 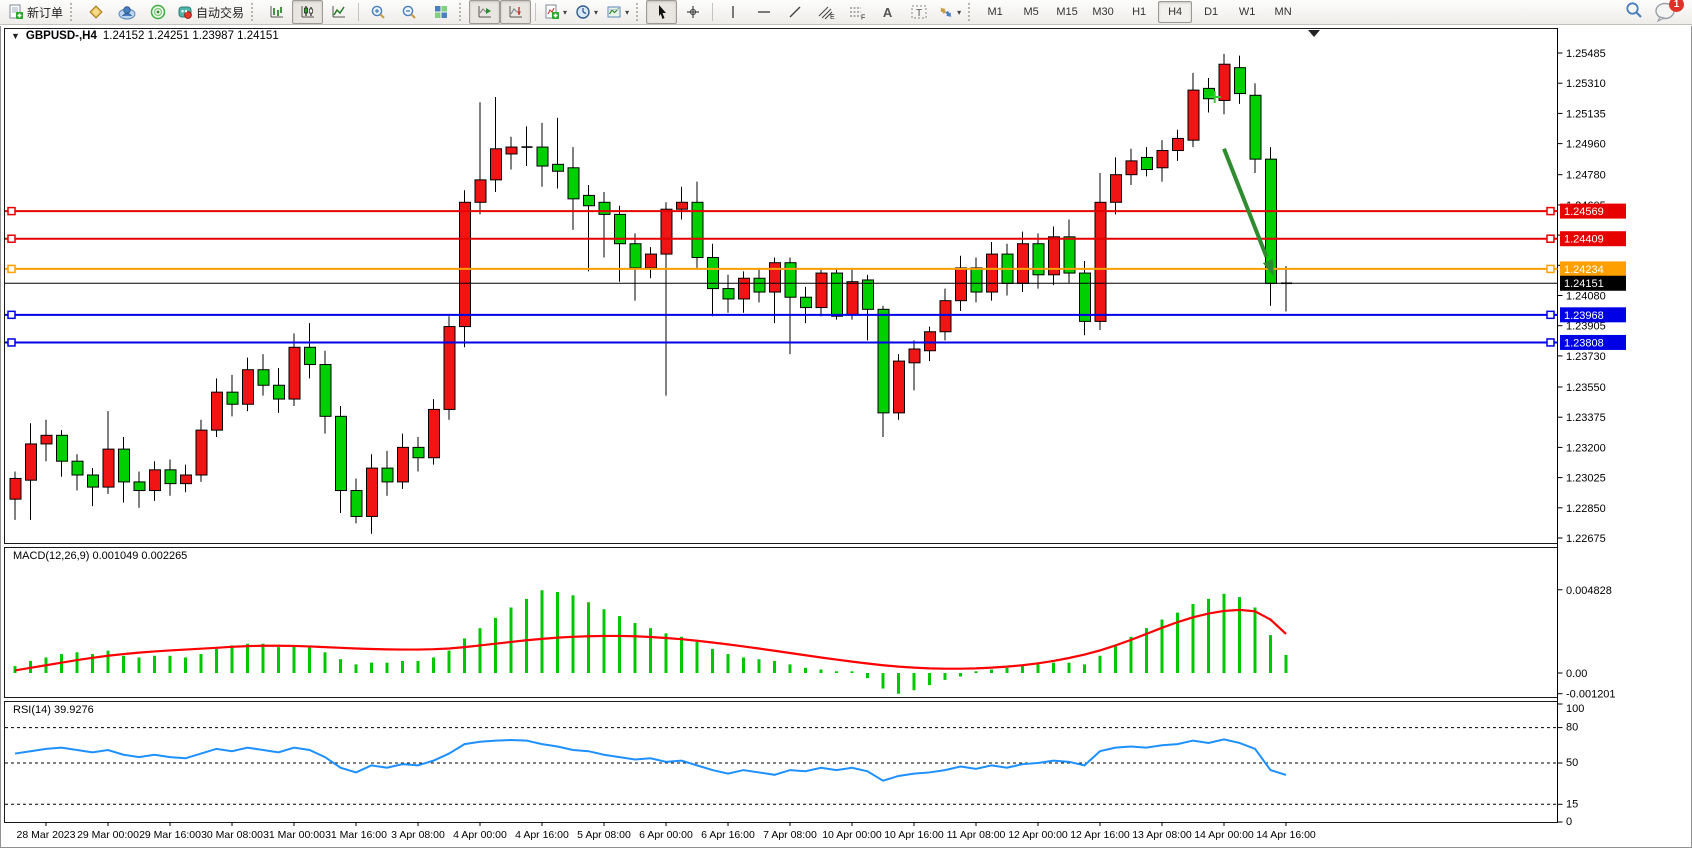 I want to click on time-axis-label: 4 Apr 00:00, so click(x=480, y=835).